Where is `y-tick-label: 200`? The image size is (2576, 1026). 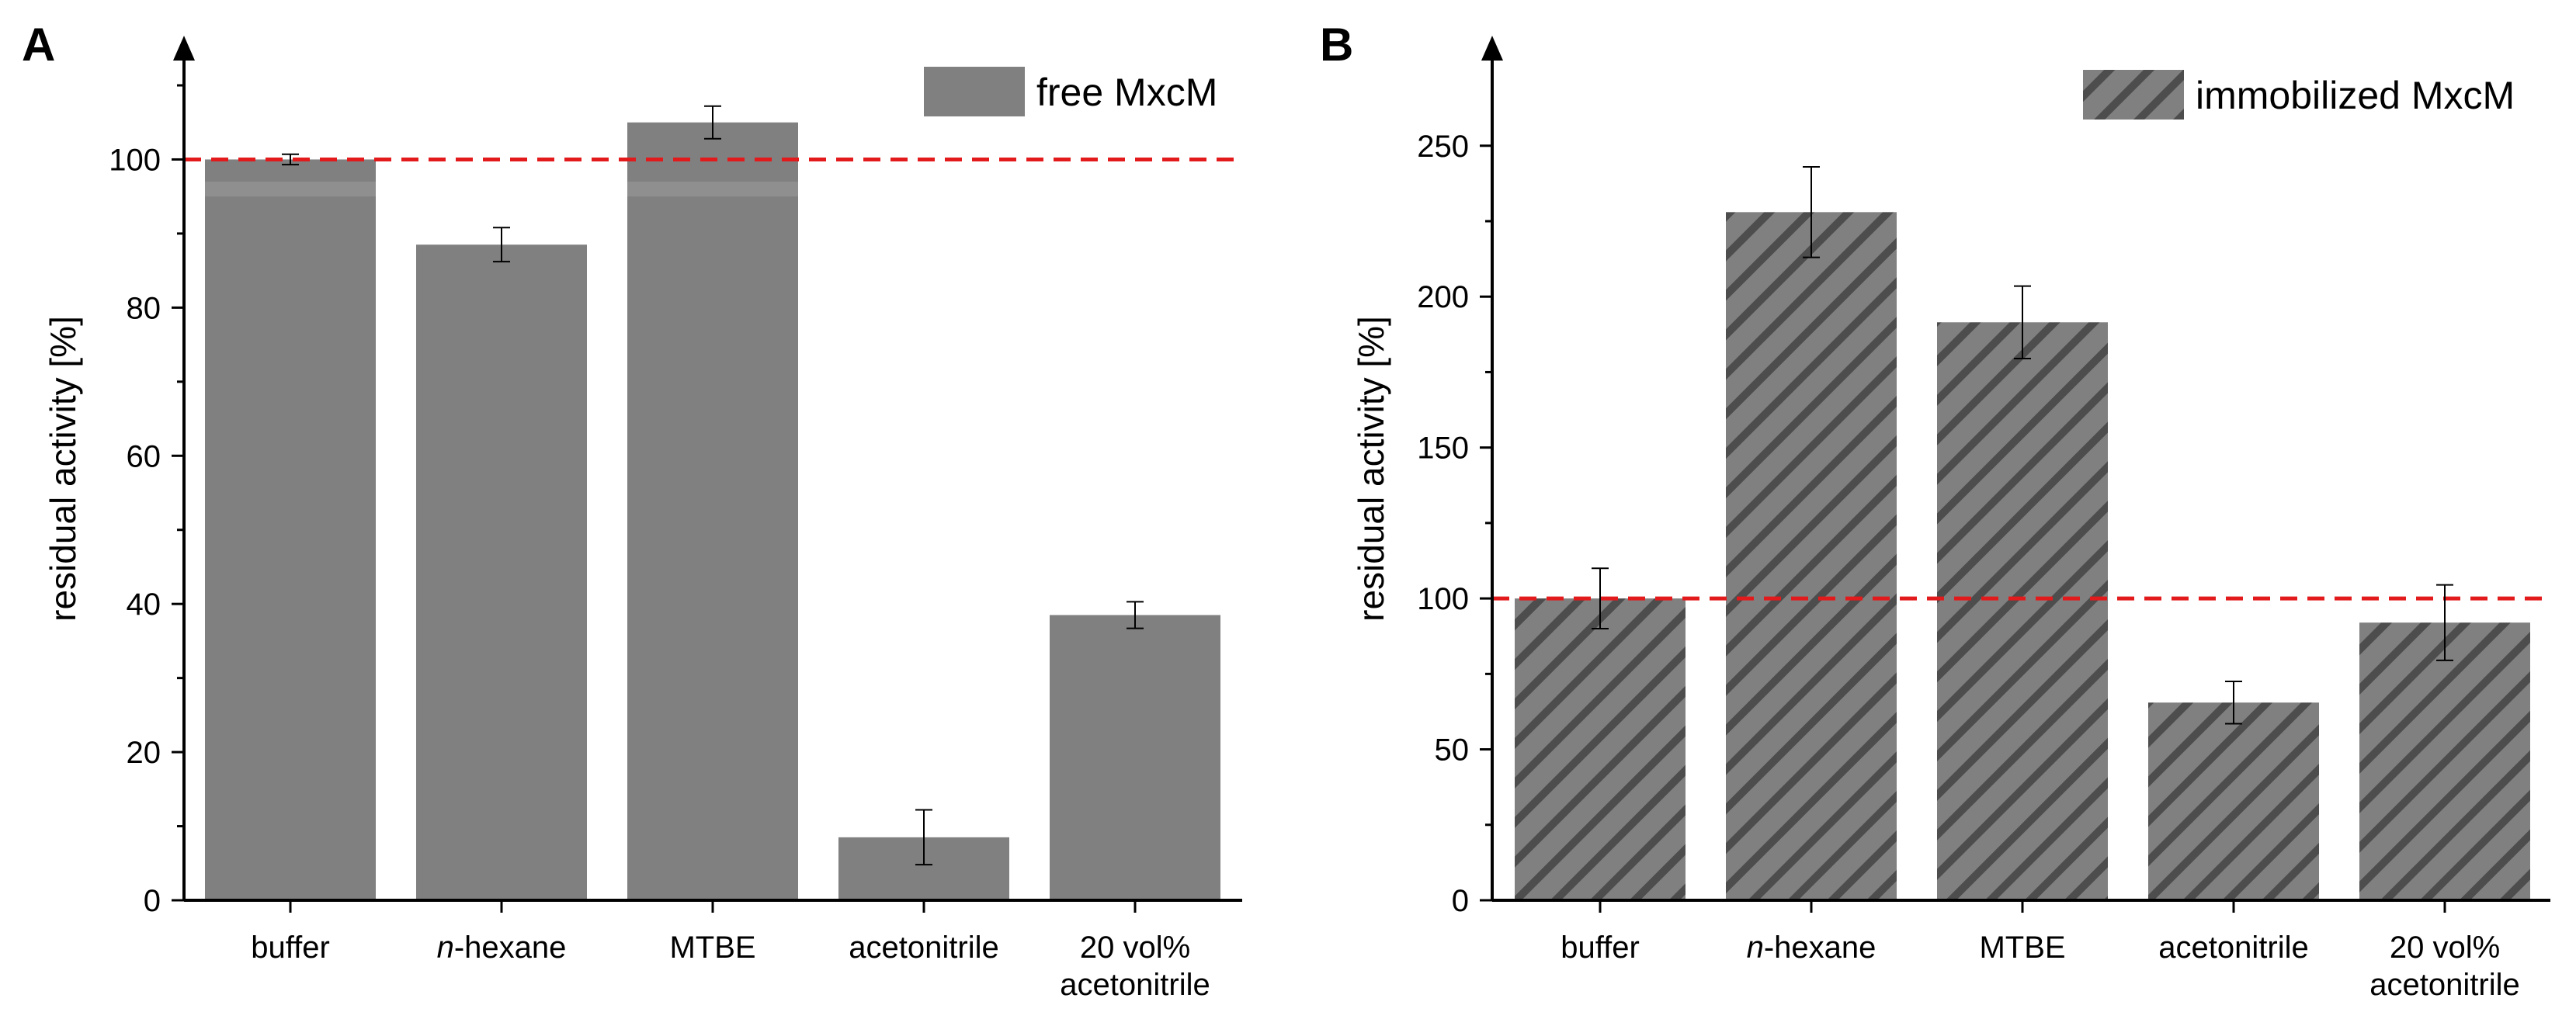
y-tick-label: 200 is located at coordinates (1443, 297).